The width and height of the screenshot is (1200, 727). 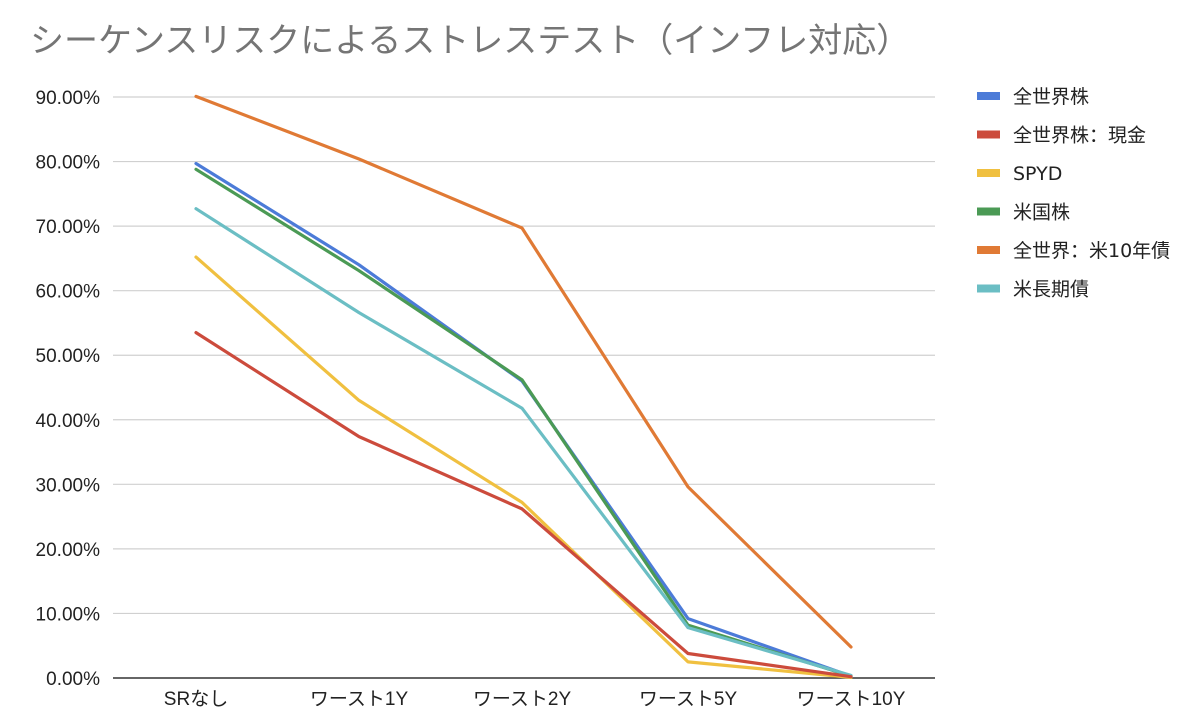 What do you see at coordinates (1051, 290) in the screenshot?
I see `legend-label: 米長期債` at bounding box center [1051, 290].